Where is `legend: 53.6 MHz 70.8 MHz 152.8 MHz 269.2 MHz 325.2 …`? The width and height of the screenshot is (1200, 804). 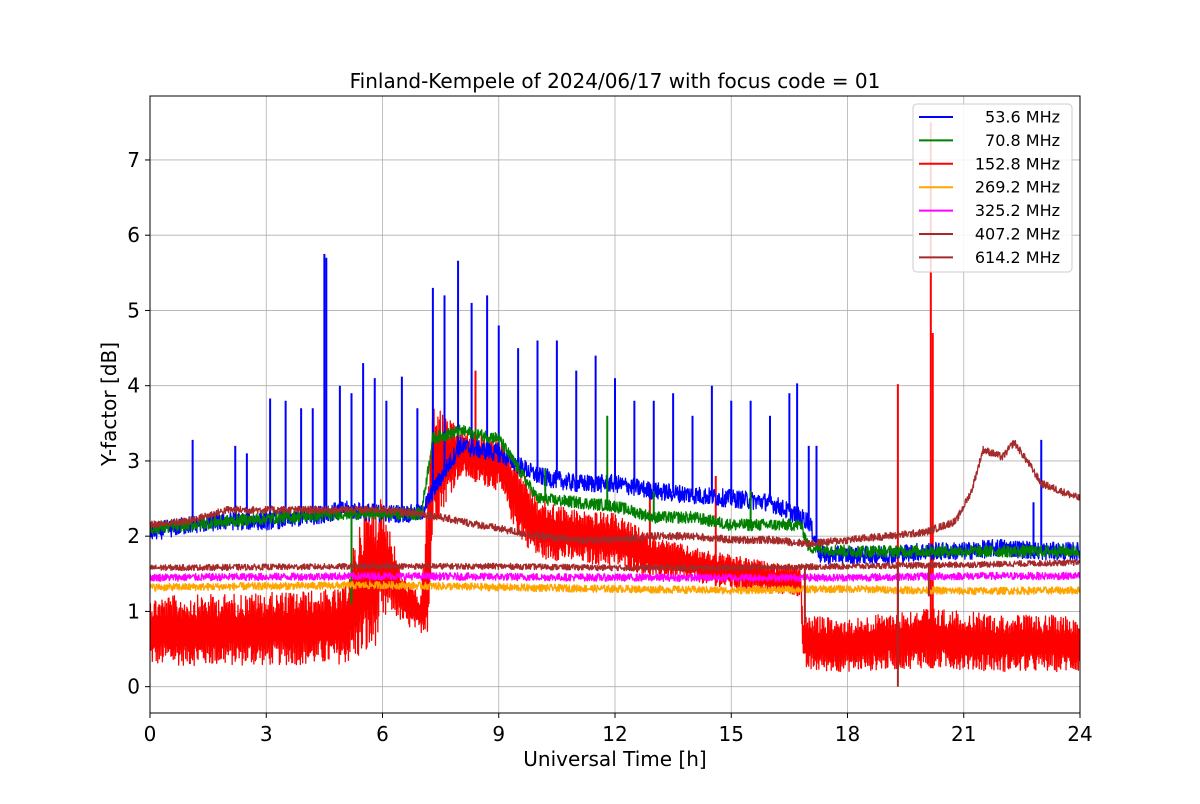
legend: 53.6 MHz 70.8 MHz 152.8 MHz 269.2 MHz 325.2 … is located at coordinates (992, 188).